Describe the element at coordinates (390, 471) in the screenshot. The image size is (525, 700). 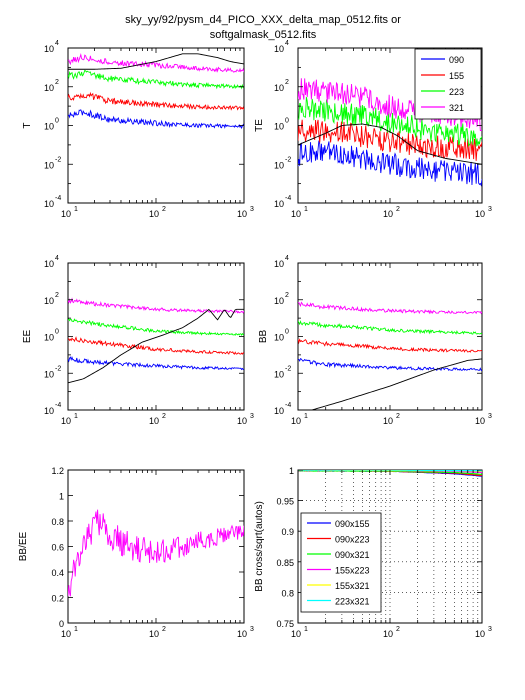
I see `series-line-x223x321` at that location.